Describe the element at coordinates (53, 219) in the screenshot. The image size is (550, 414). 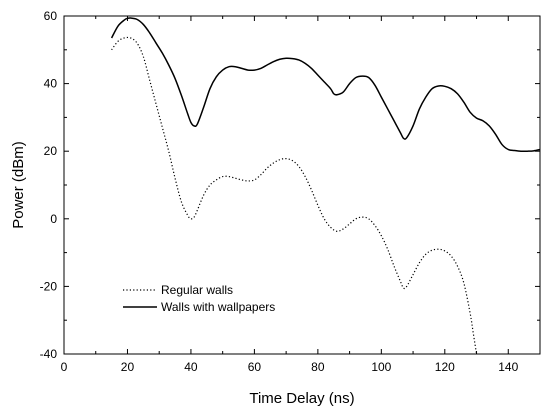
I see `y-tick-label: 0` at that location.